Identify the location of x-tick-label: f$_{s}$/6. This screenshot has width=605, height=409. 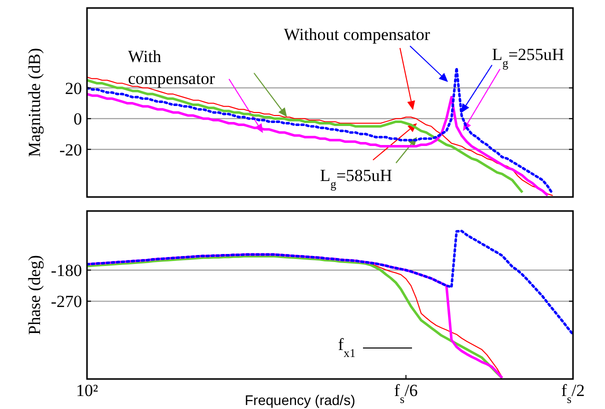
(406, 393).